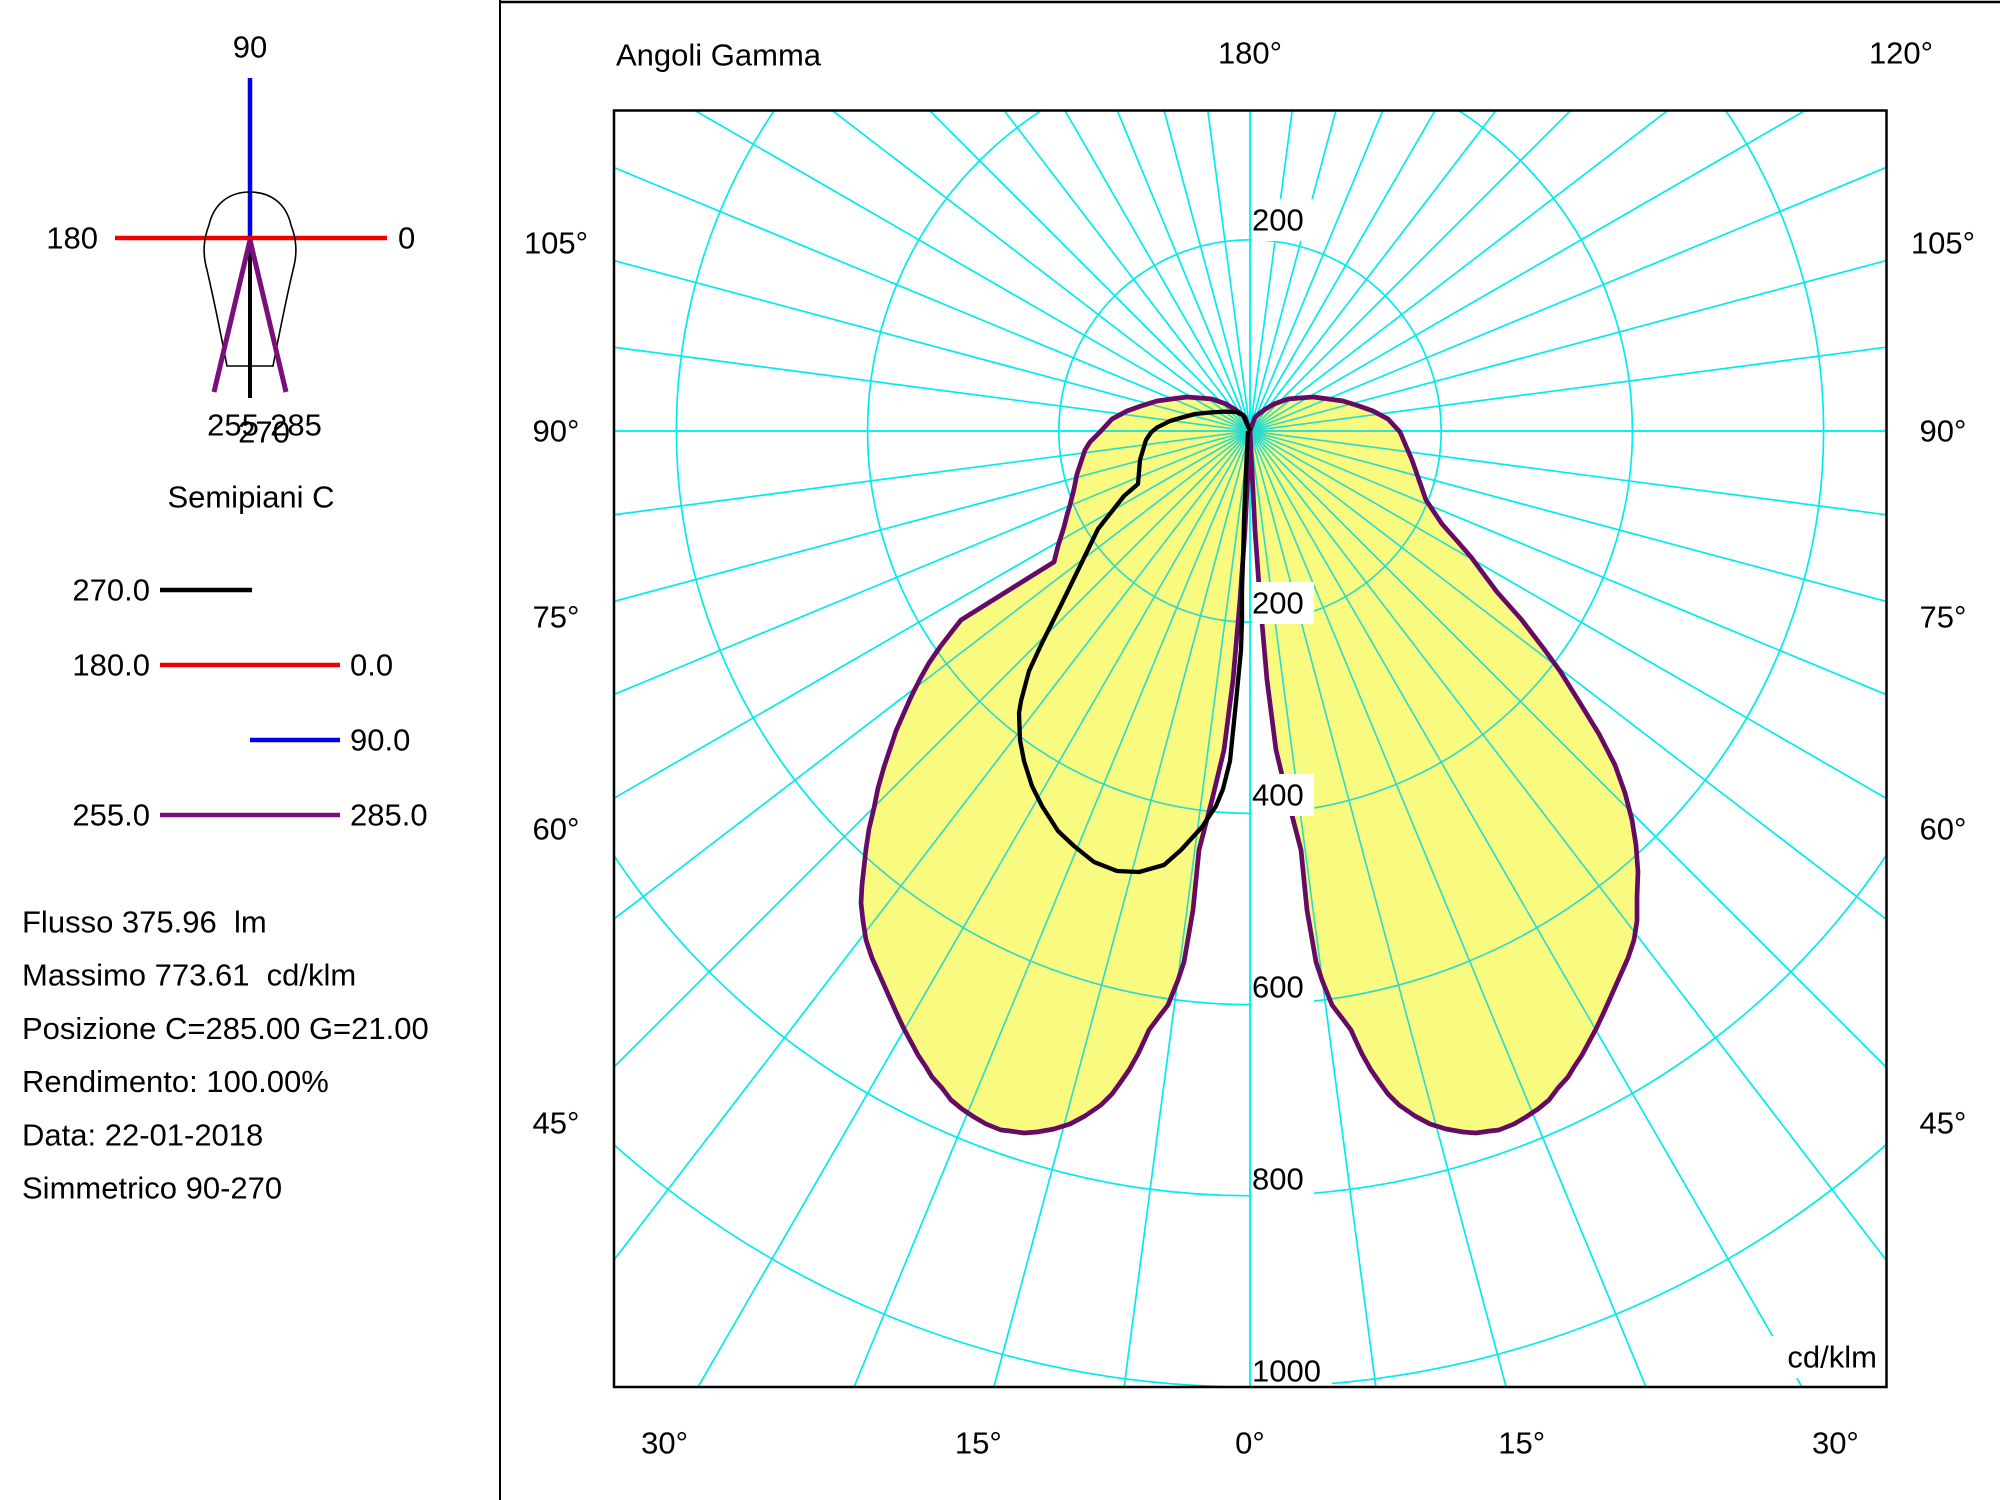  I want to click on svg-text: 0.0, so click(371, 665).